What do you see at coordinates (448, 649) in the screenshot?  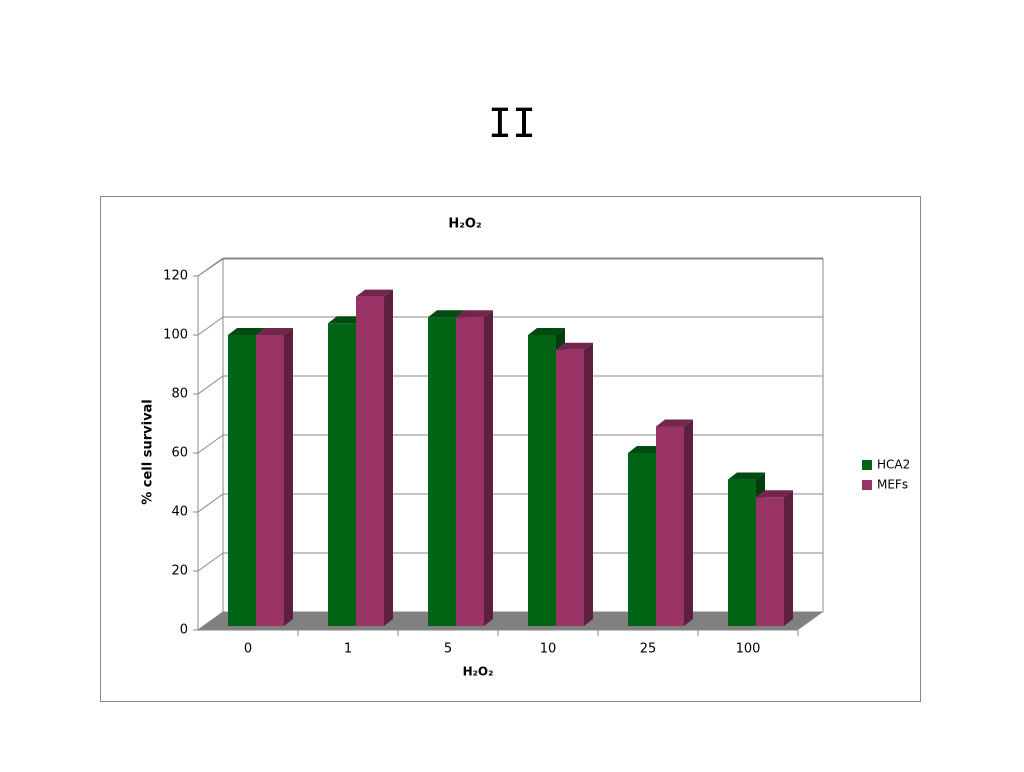 I see `x-tick-label: 5` at bounding box center [448, 649].